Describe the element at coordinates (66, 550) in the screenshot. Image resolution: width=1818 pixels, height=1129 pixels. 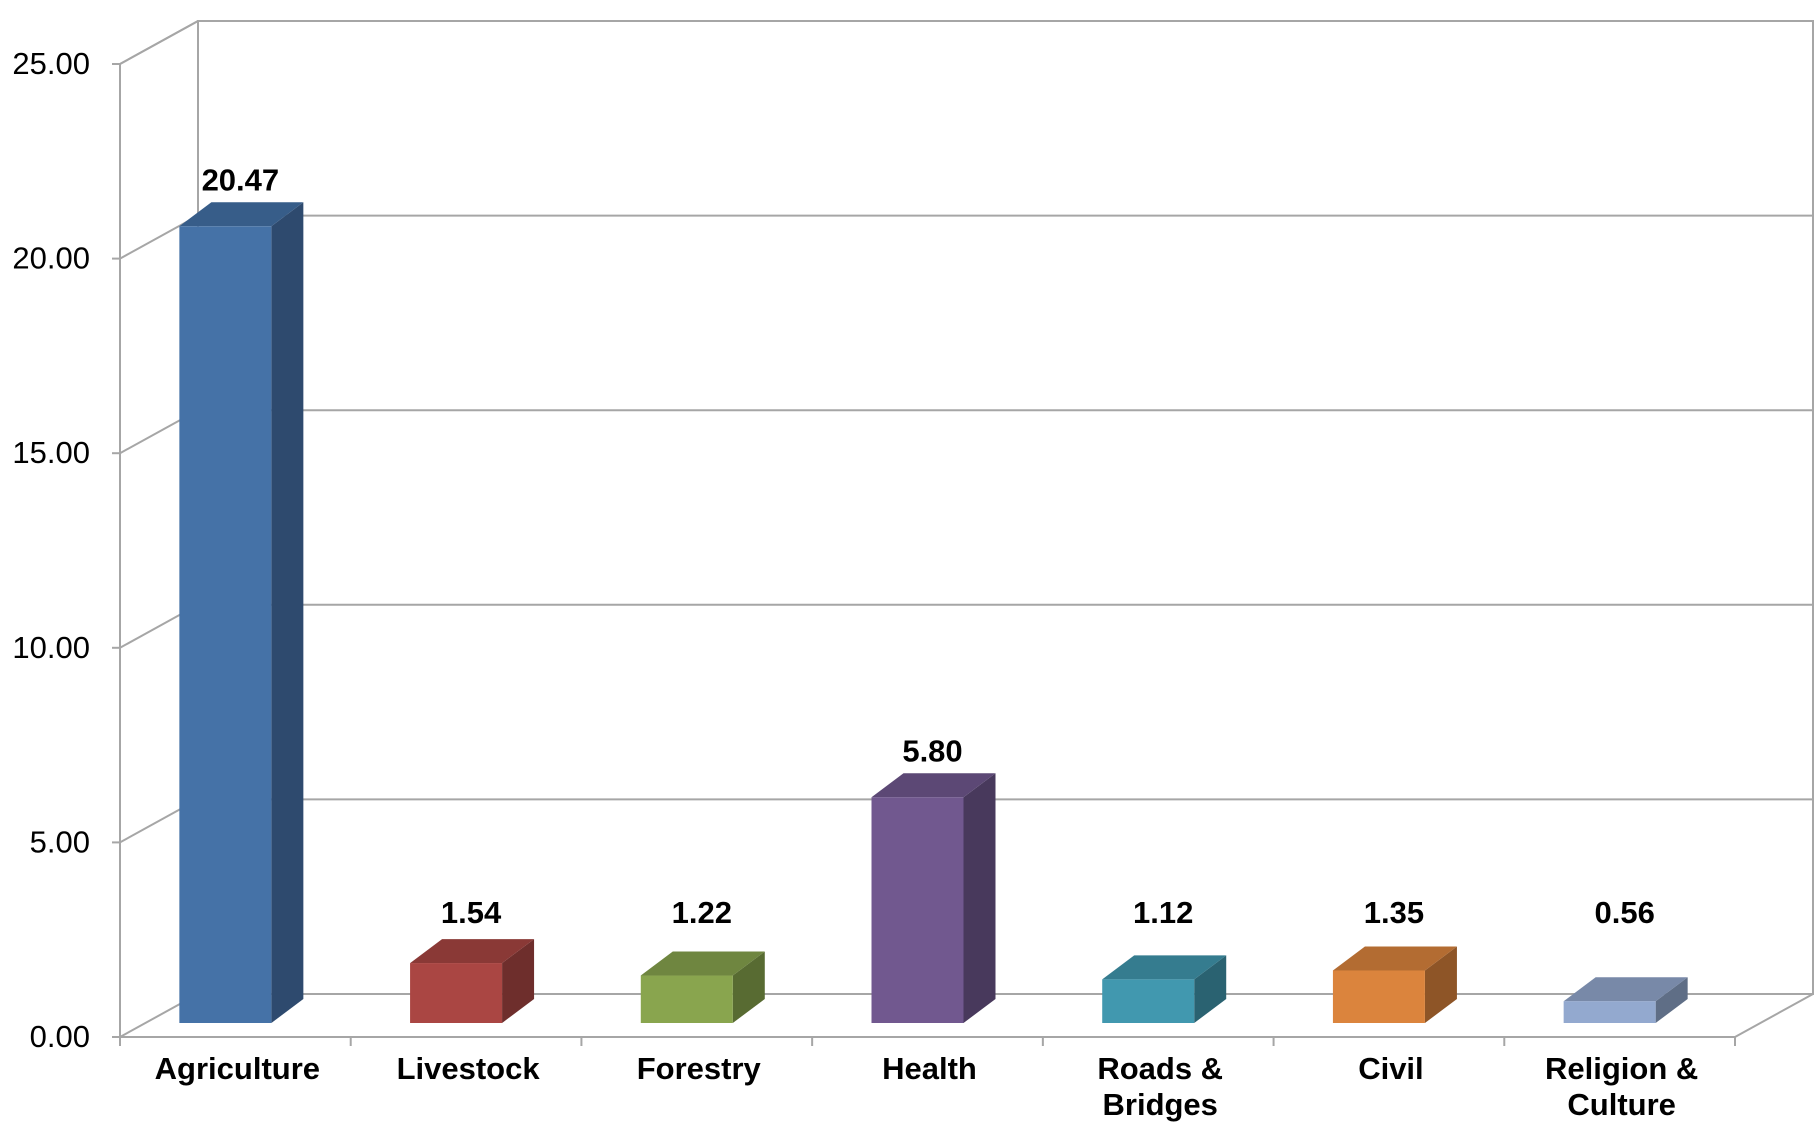
I see `y-axis: 0.00 5.00 10.00 15.00 20.00 25.00` at that location.